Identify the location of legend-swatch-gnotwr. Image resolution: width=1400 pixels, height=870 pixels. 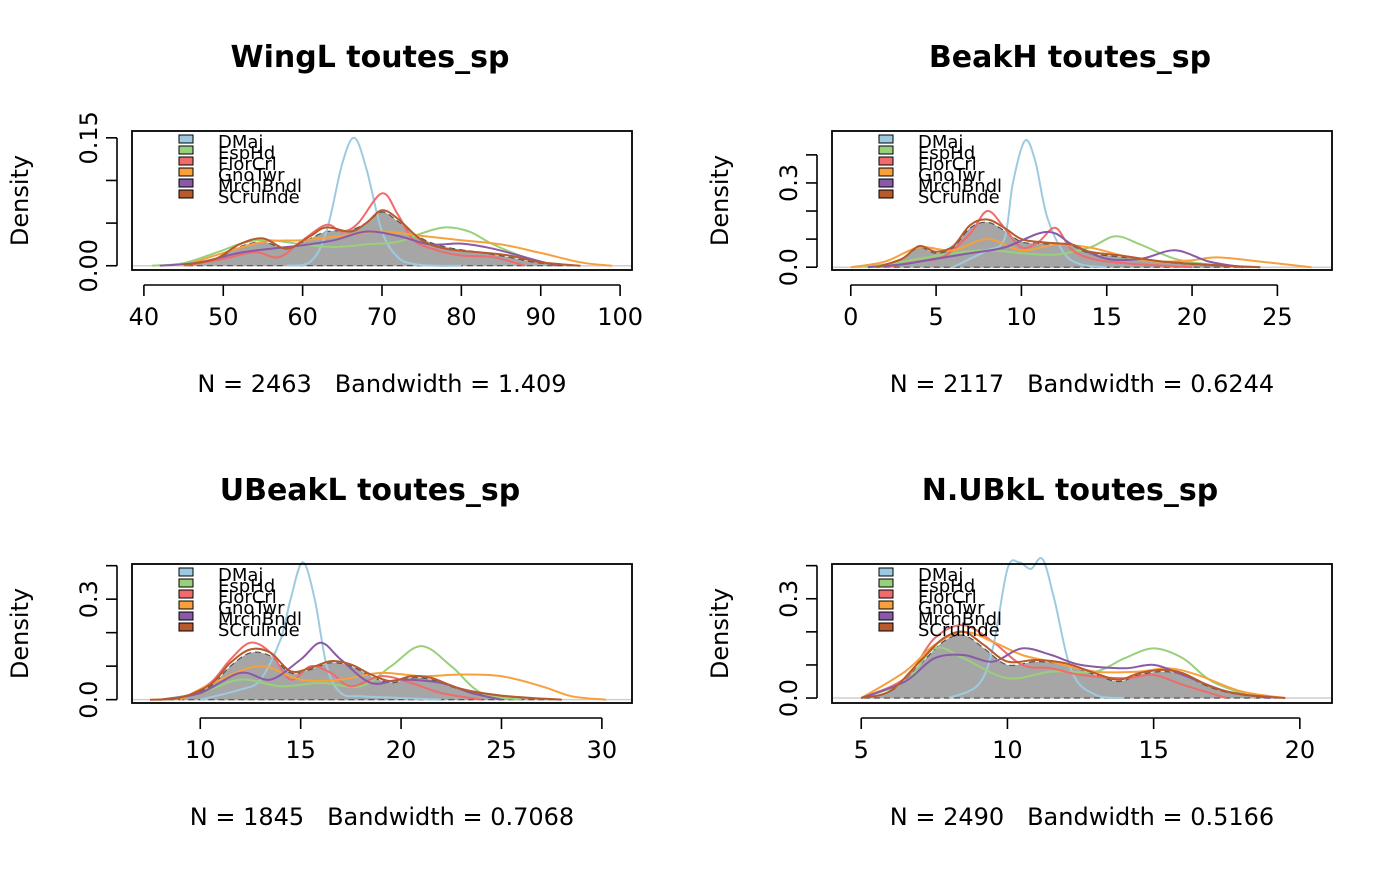
(186, 605).